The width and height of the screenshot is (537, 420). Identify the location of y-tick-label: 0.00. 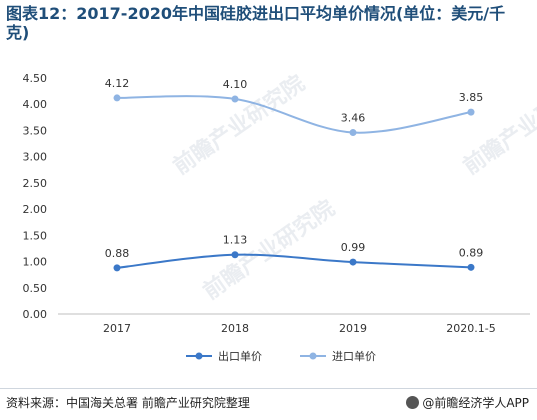
(35, 314).